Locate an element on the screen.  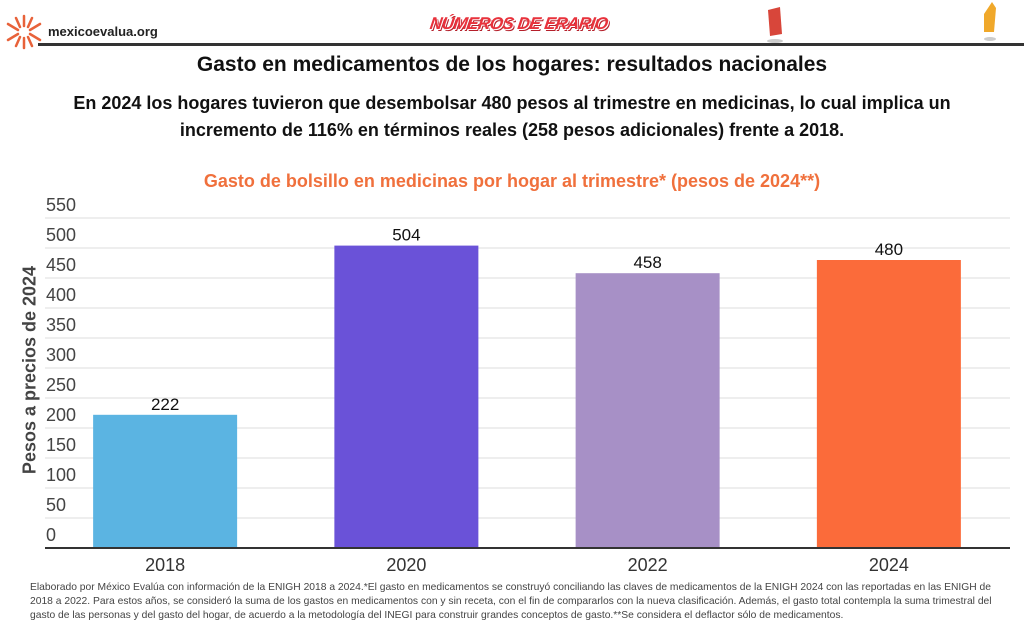
y-tick-label: 450 is located at coordinates (61, 265).